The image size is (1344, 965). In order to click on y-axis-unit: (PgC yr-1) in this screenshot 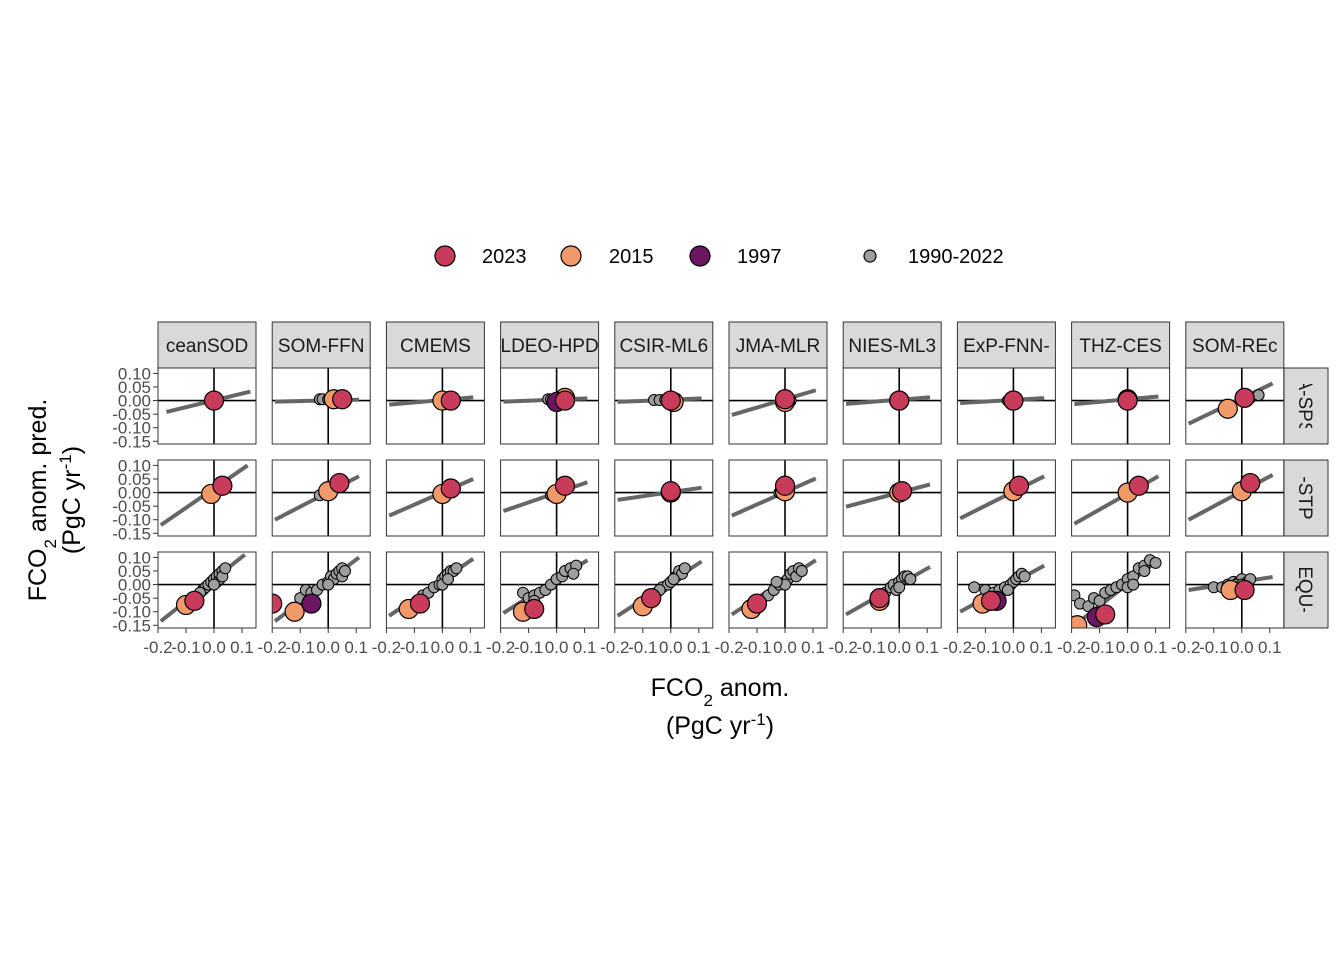, I will do `click(71, 500)`.